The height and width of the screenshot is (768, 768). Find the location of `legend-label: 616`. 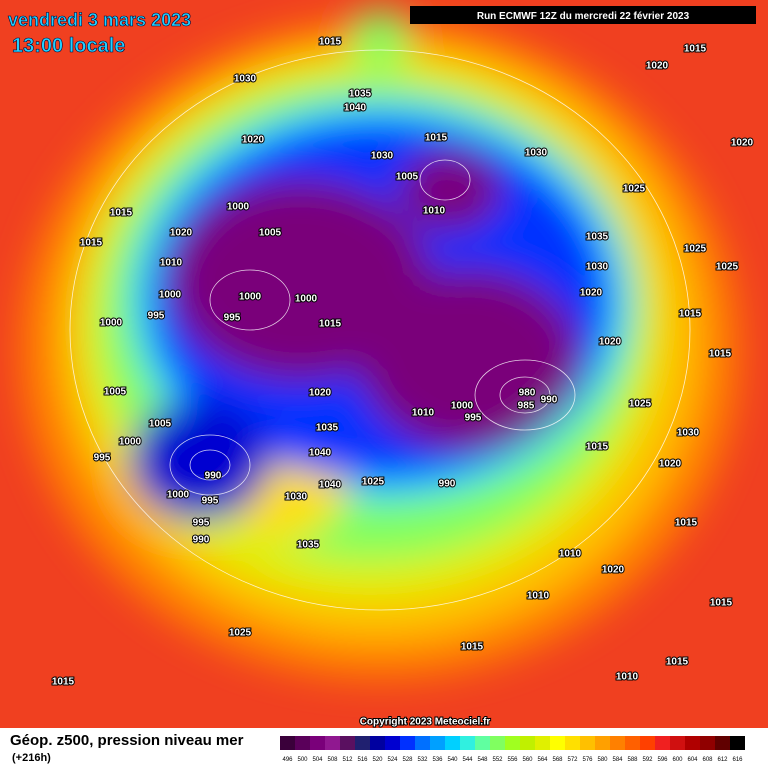

legend-label: 616 is located at coordinates (737, 760).